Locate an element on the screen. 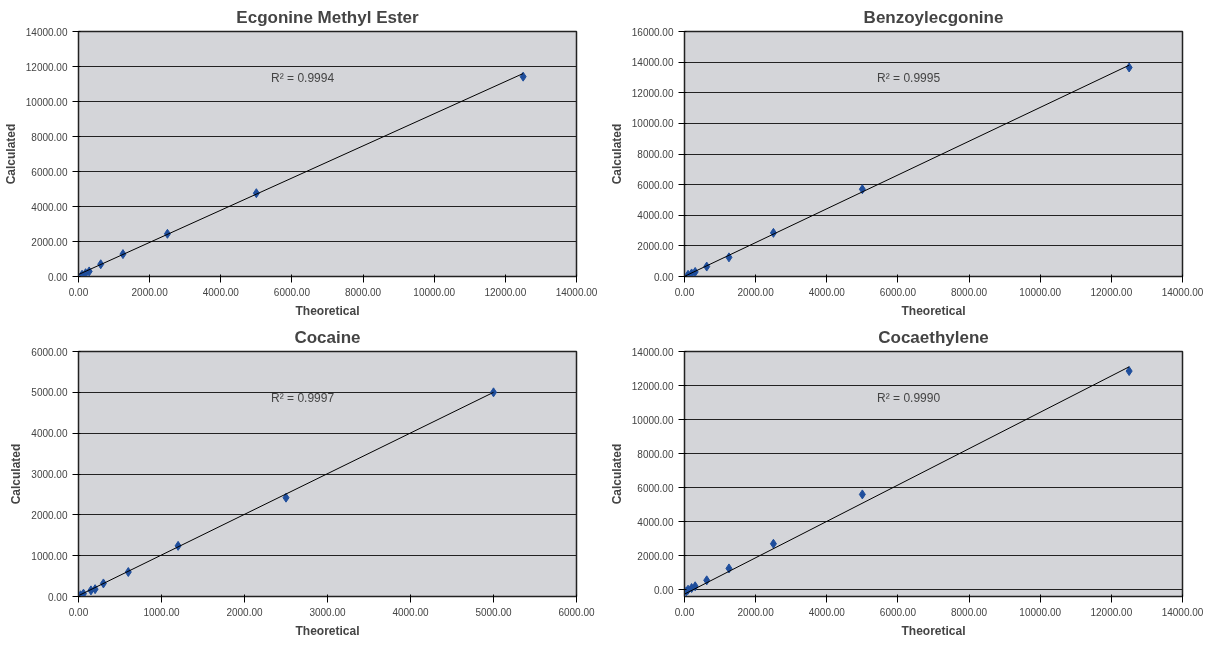 The image size is (1226, 660). chart-title: Benzoylecgonine is located at coordinates (933, 17).